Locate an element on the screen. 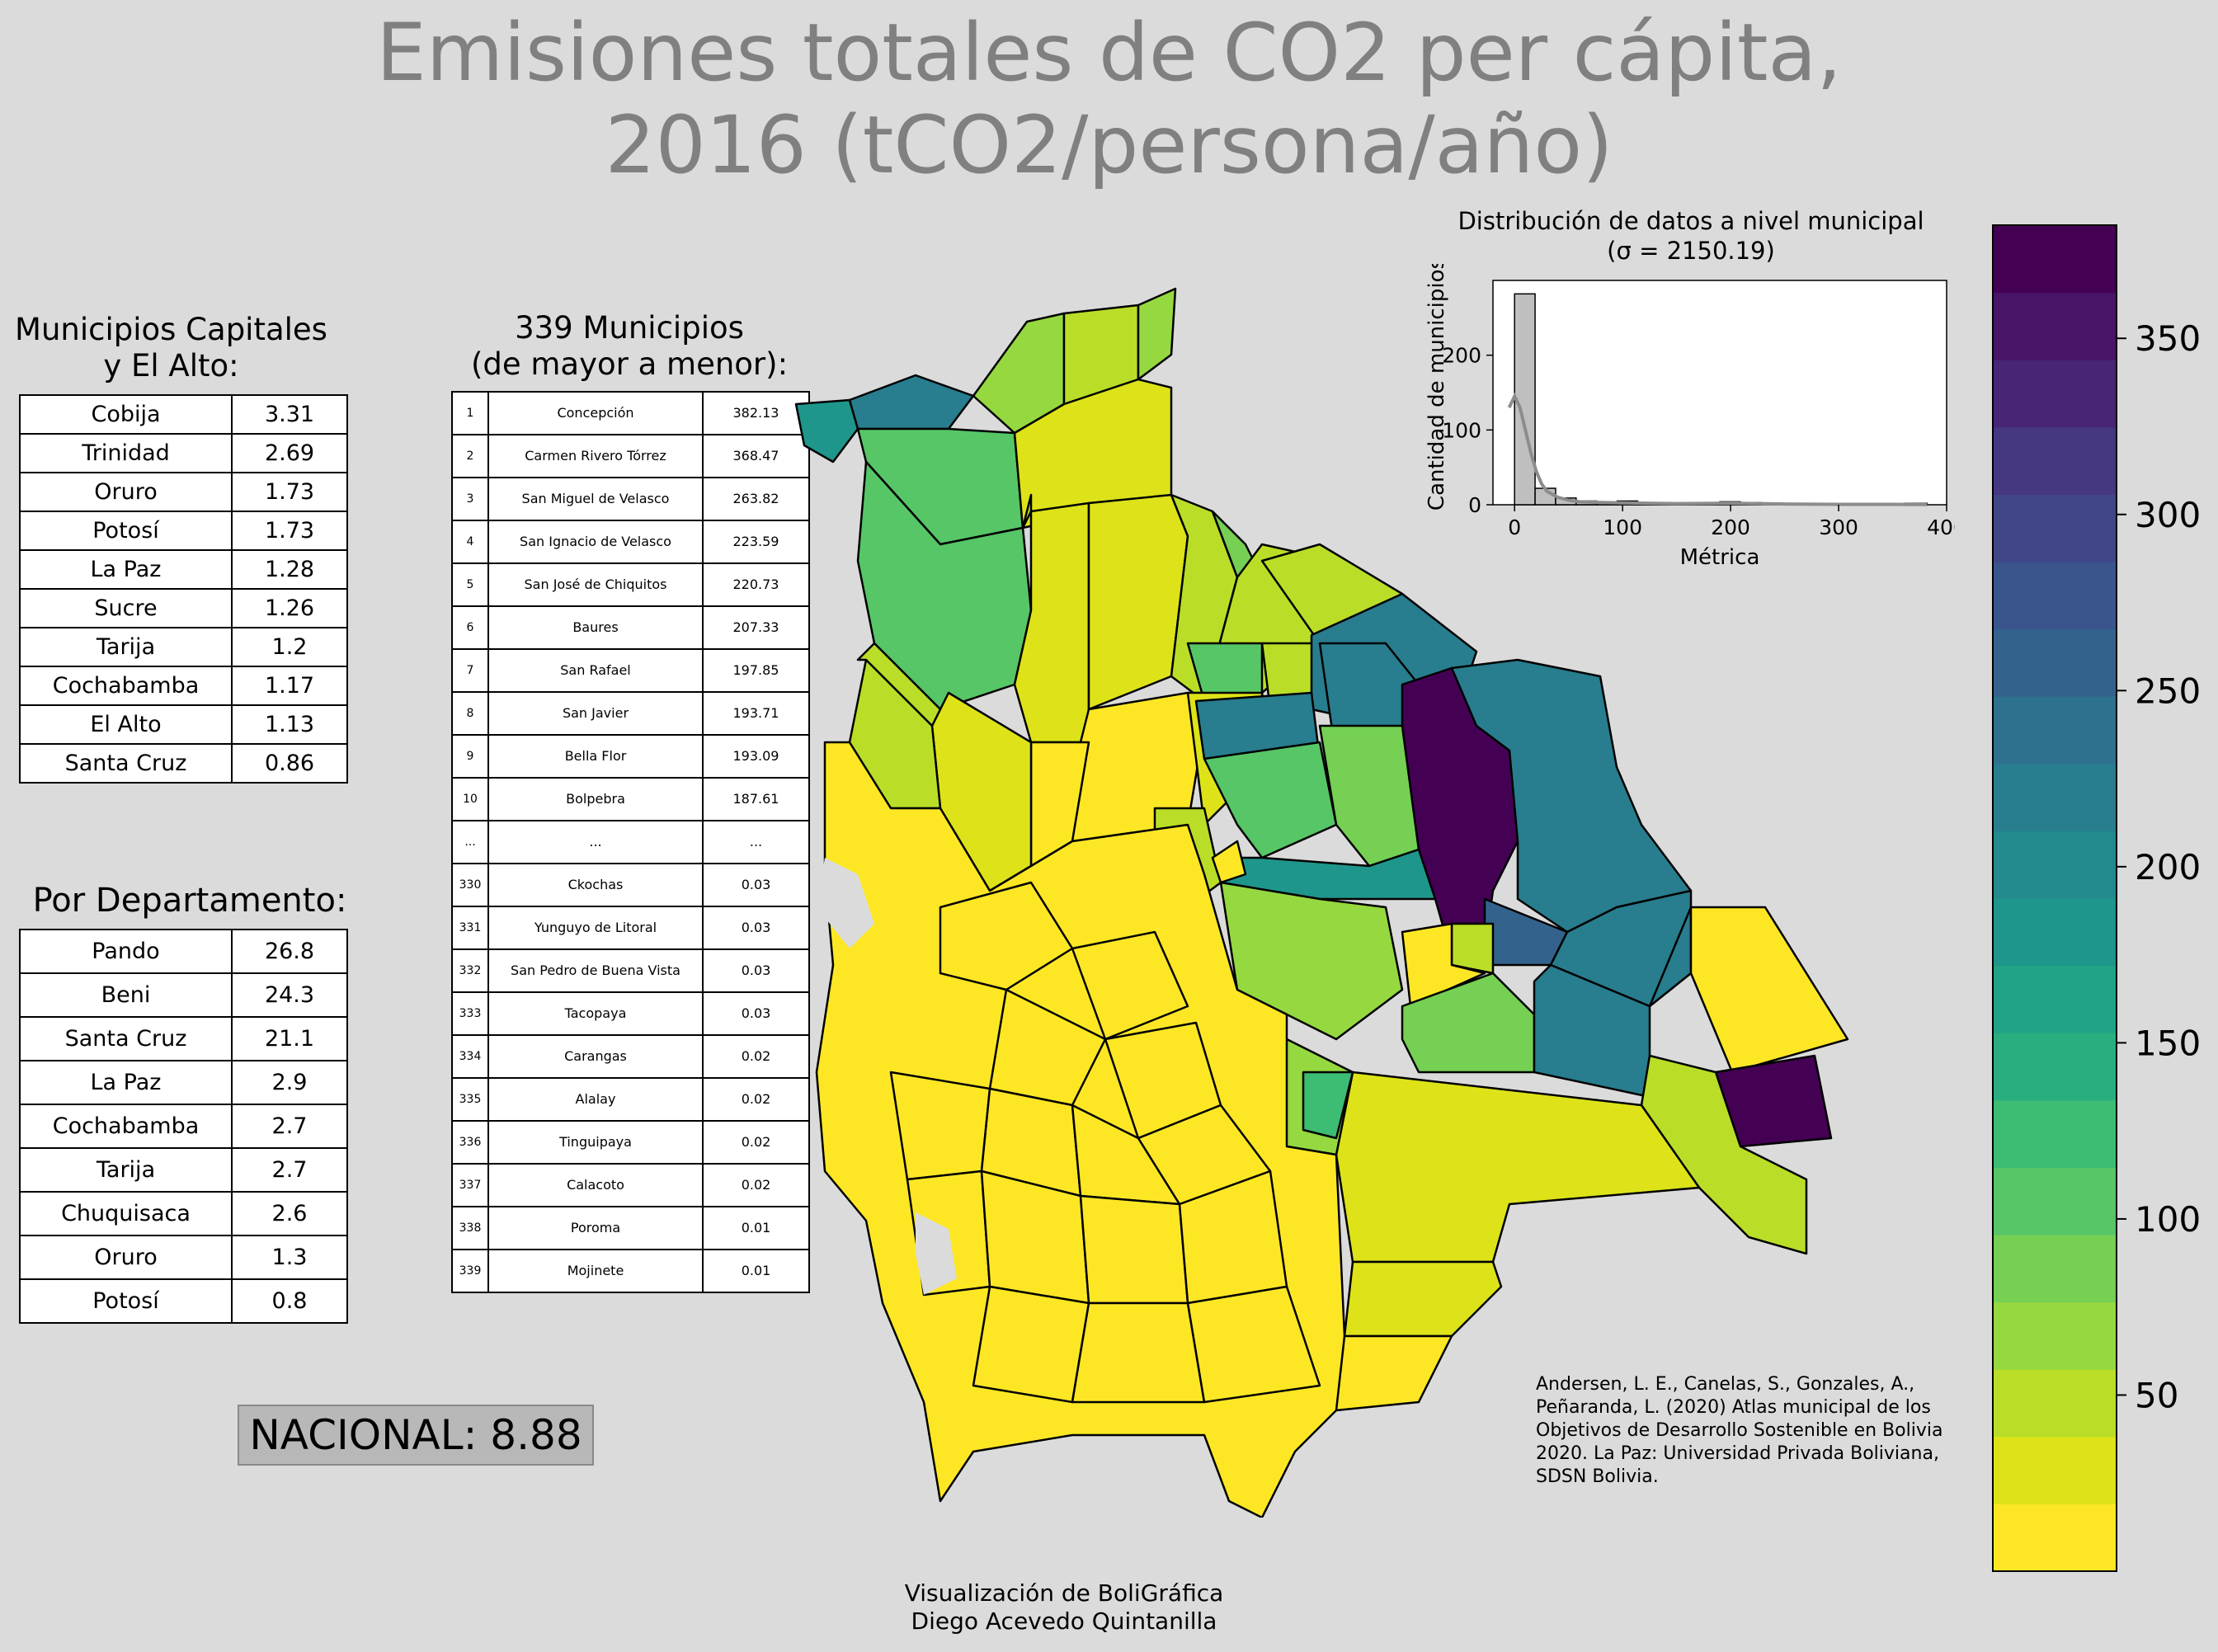 The image size is (2218, 1652). histogram-x-tick-label: 200 is located at coordinates (1731, 527).